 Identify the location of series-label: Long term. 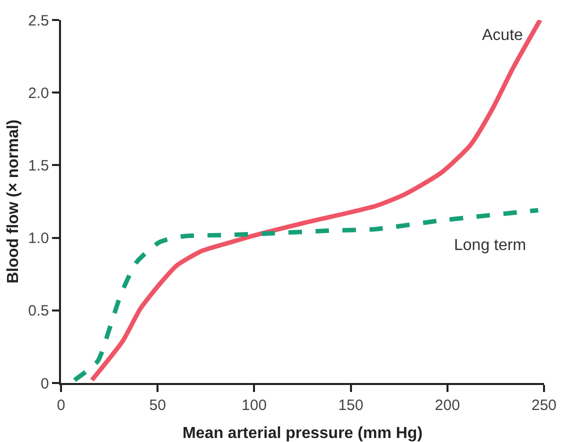
(490, 245).